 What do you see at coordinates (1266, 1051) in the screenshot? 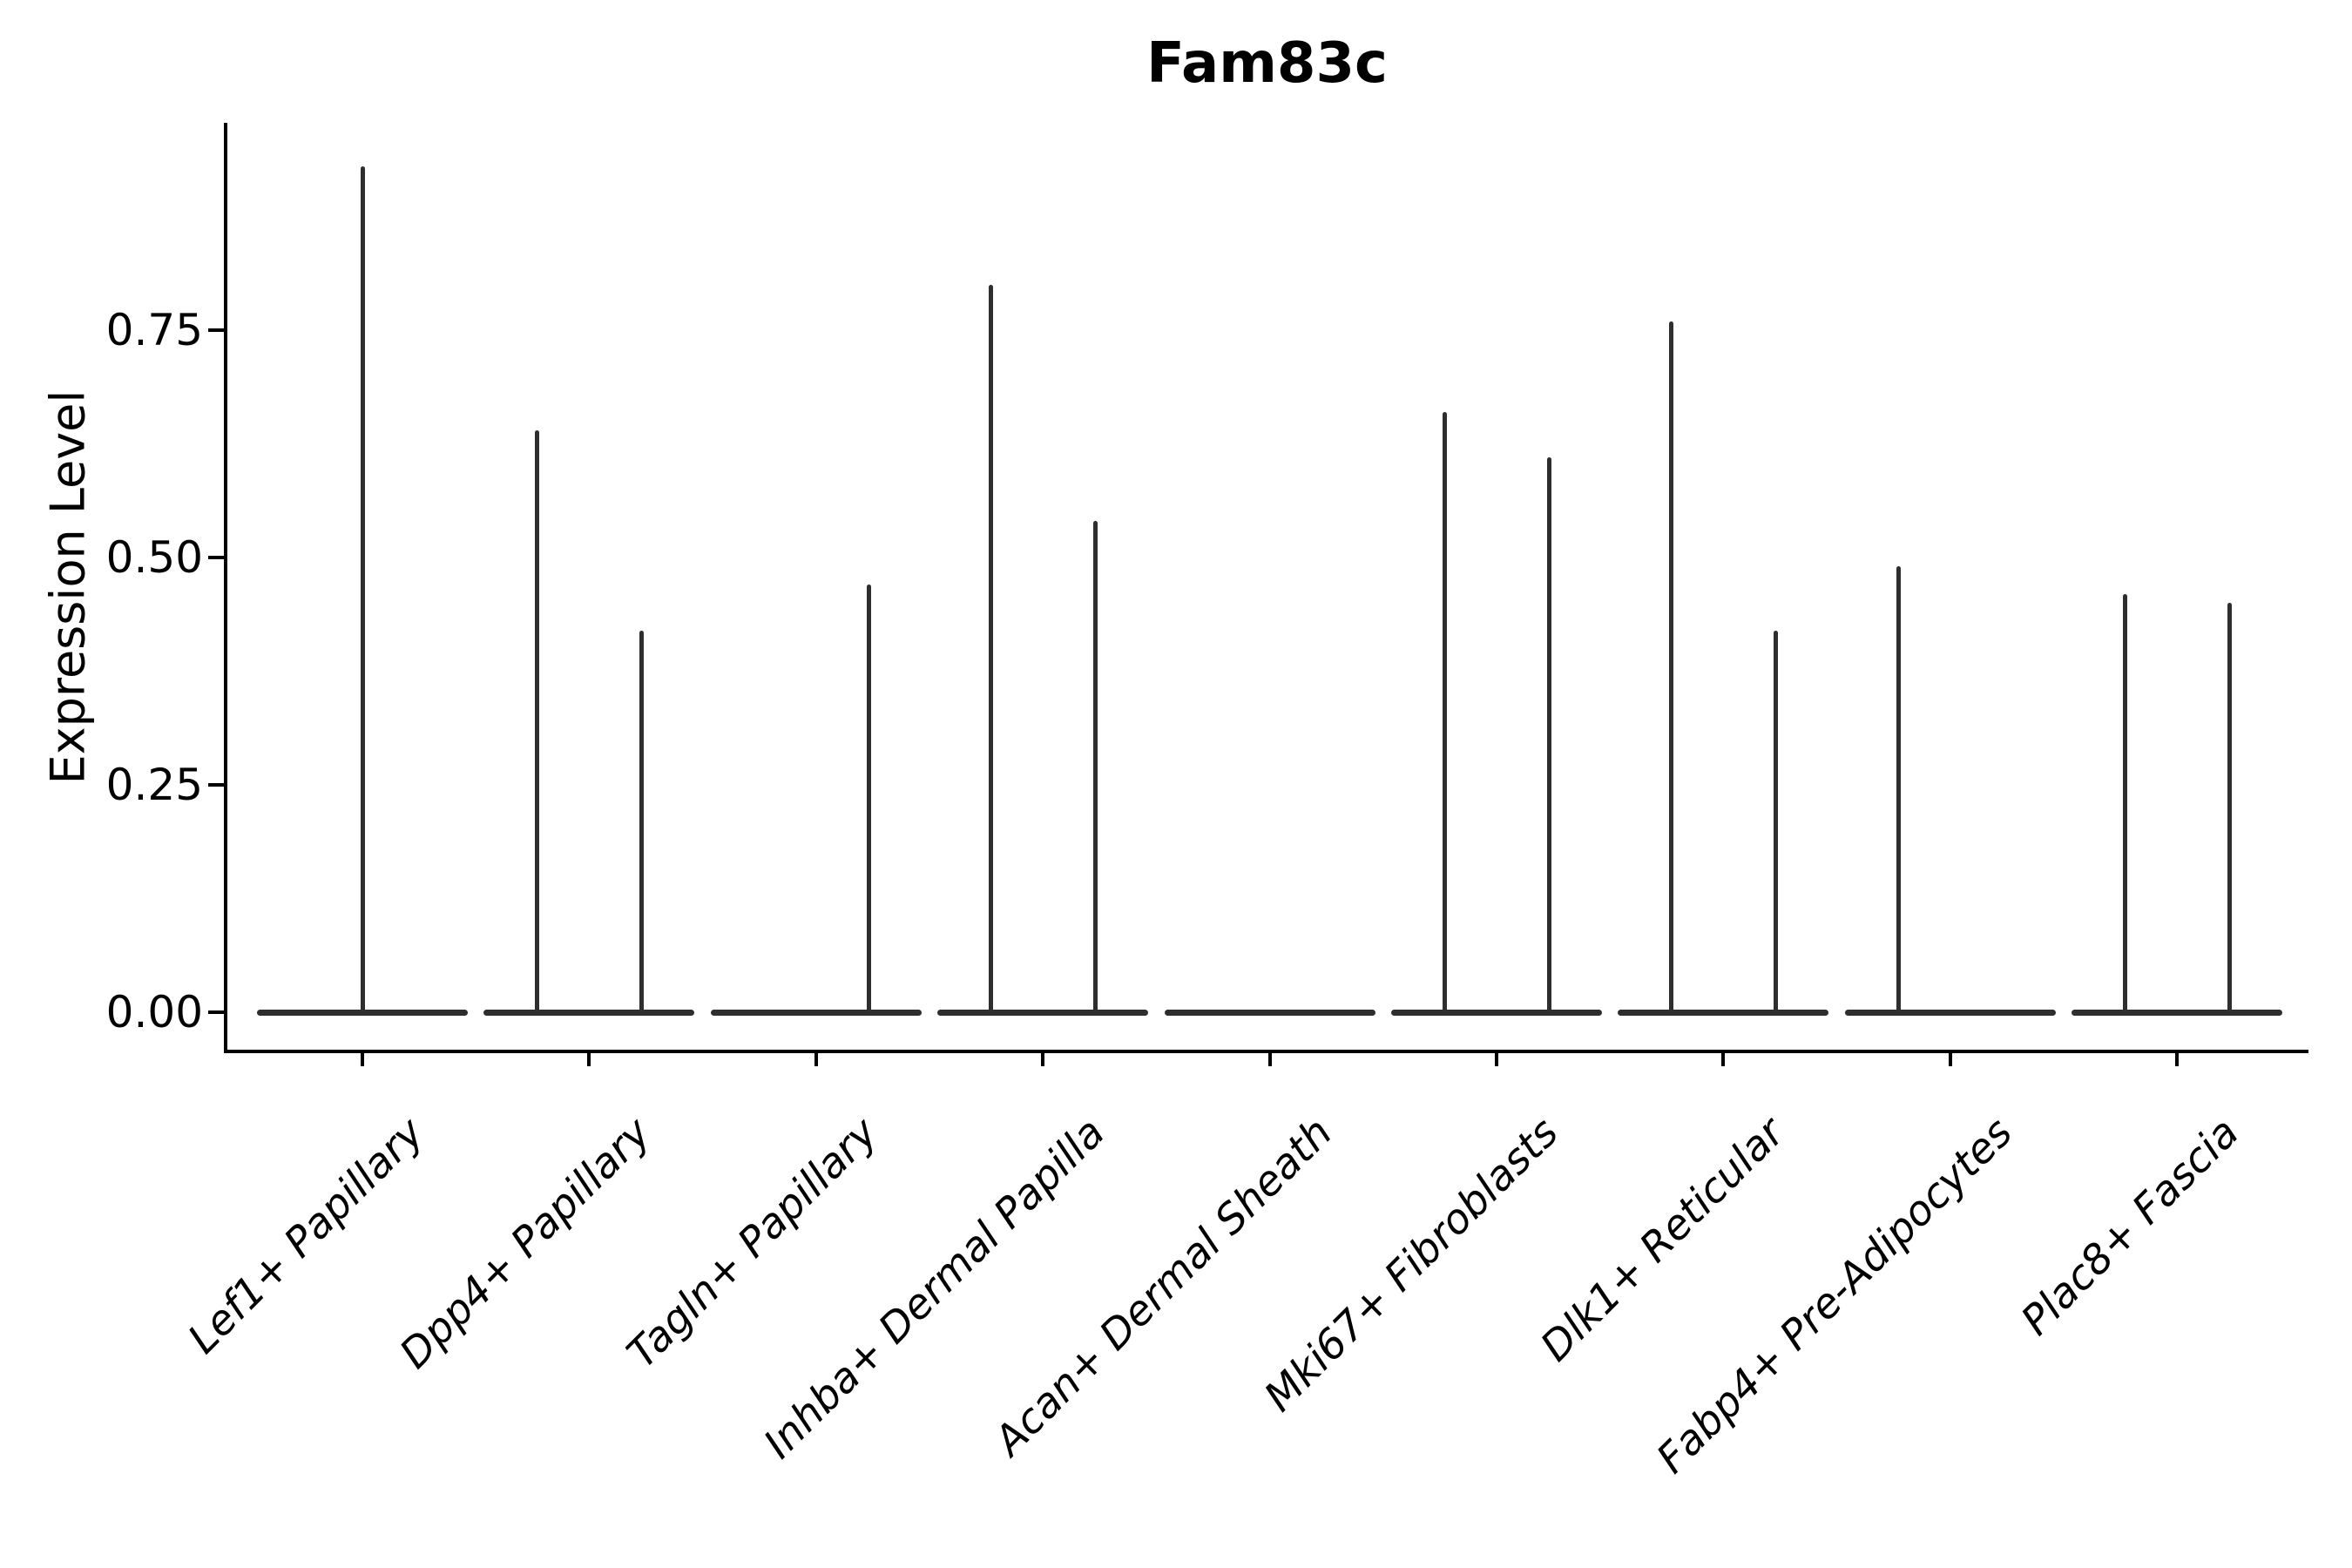
I see `x-axis-spine` at bounding box center [1266, 1051].